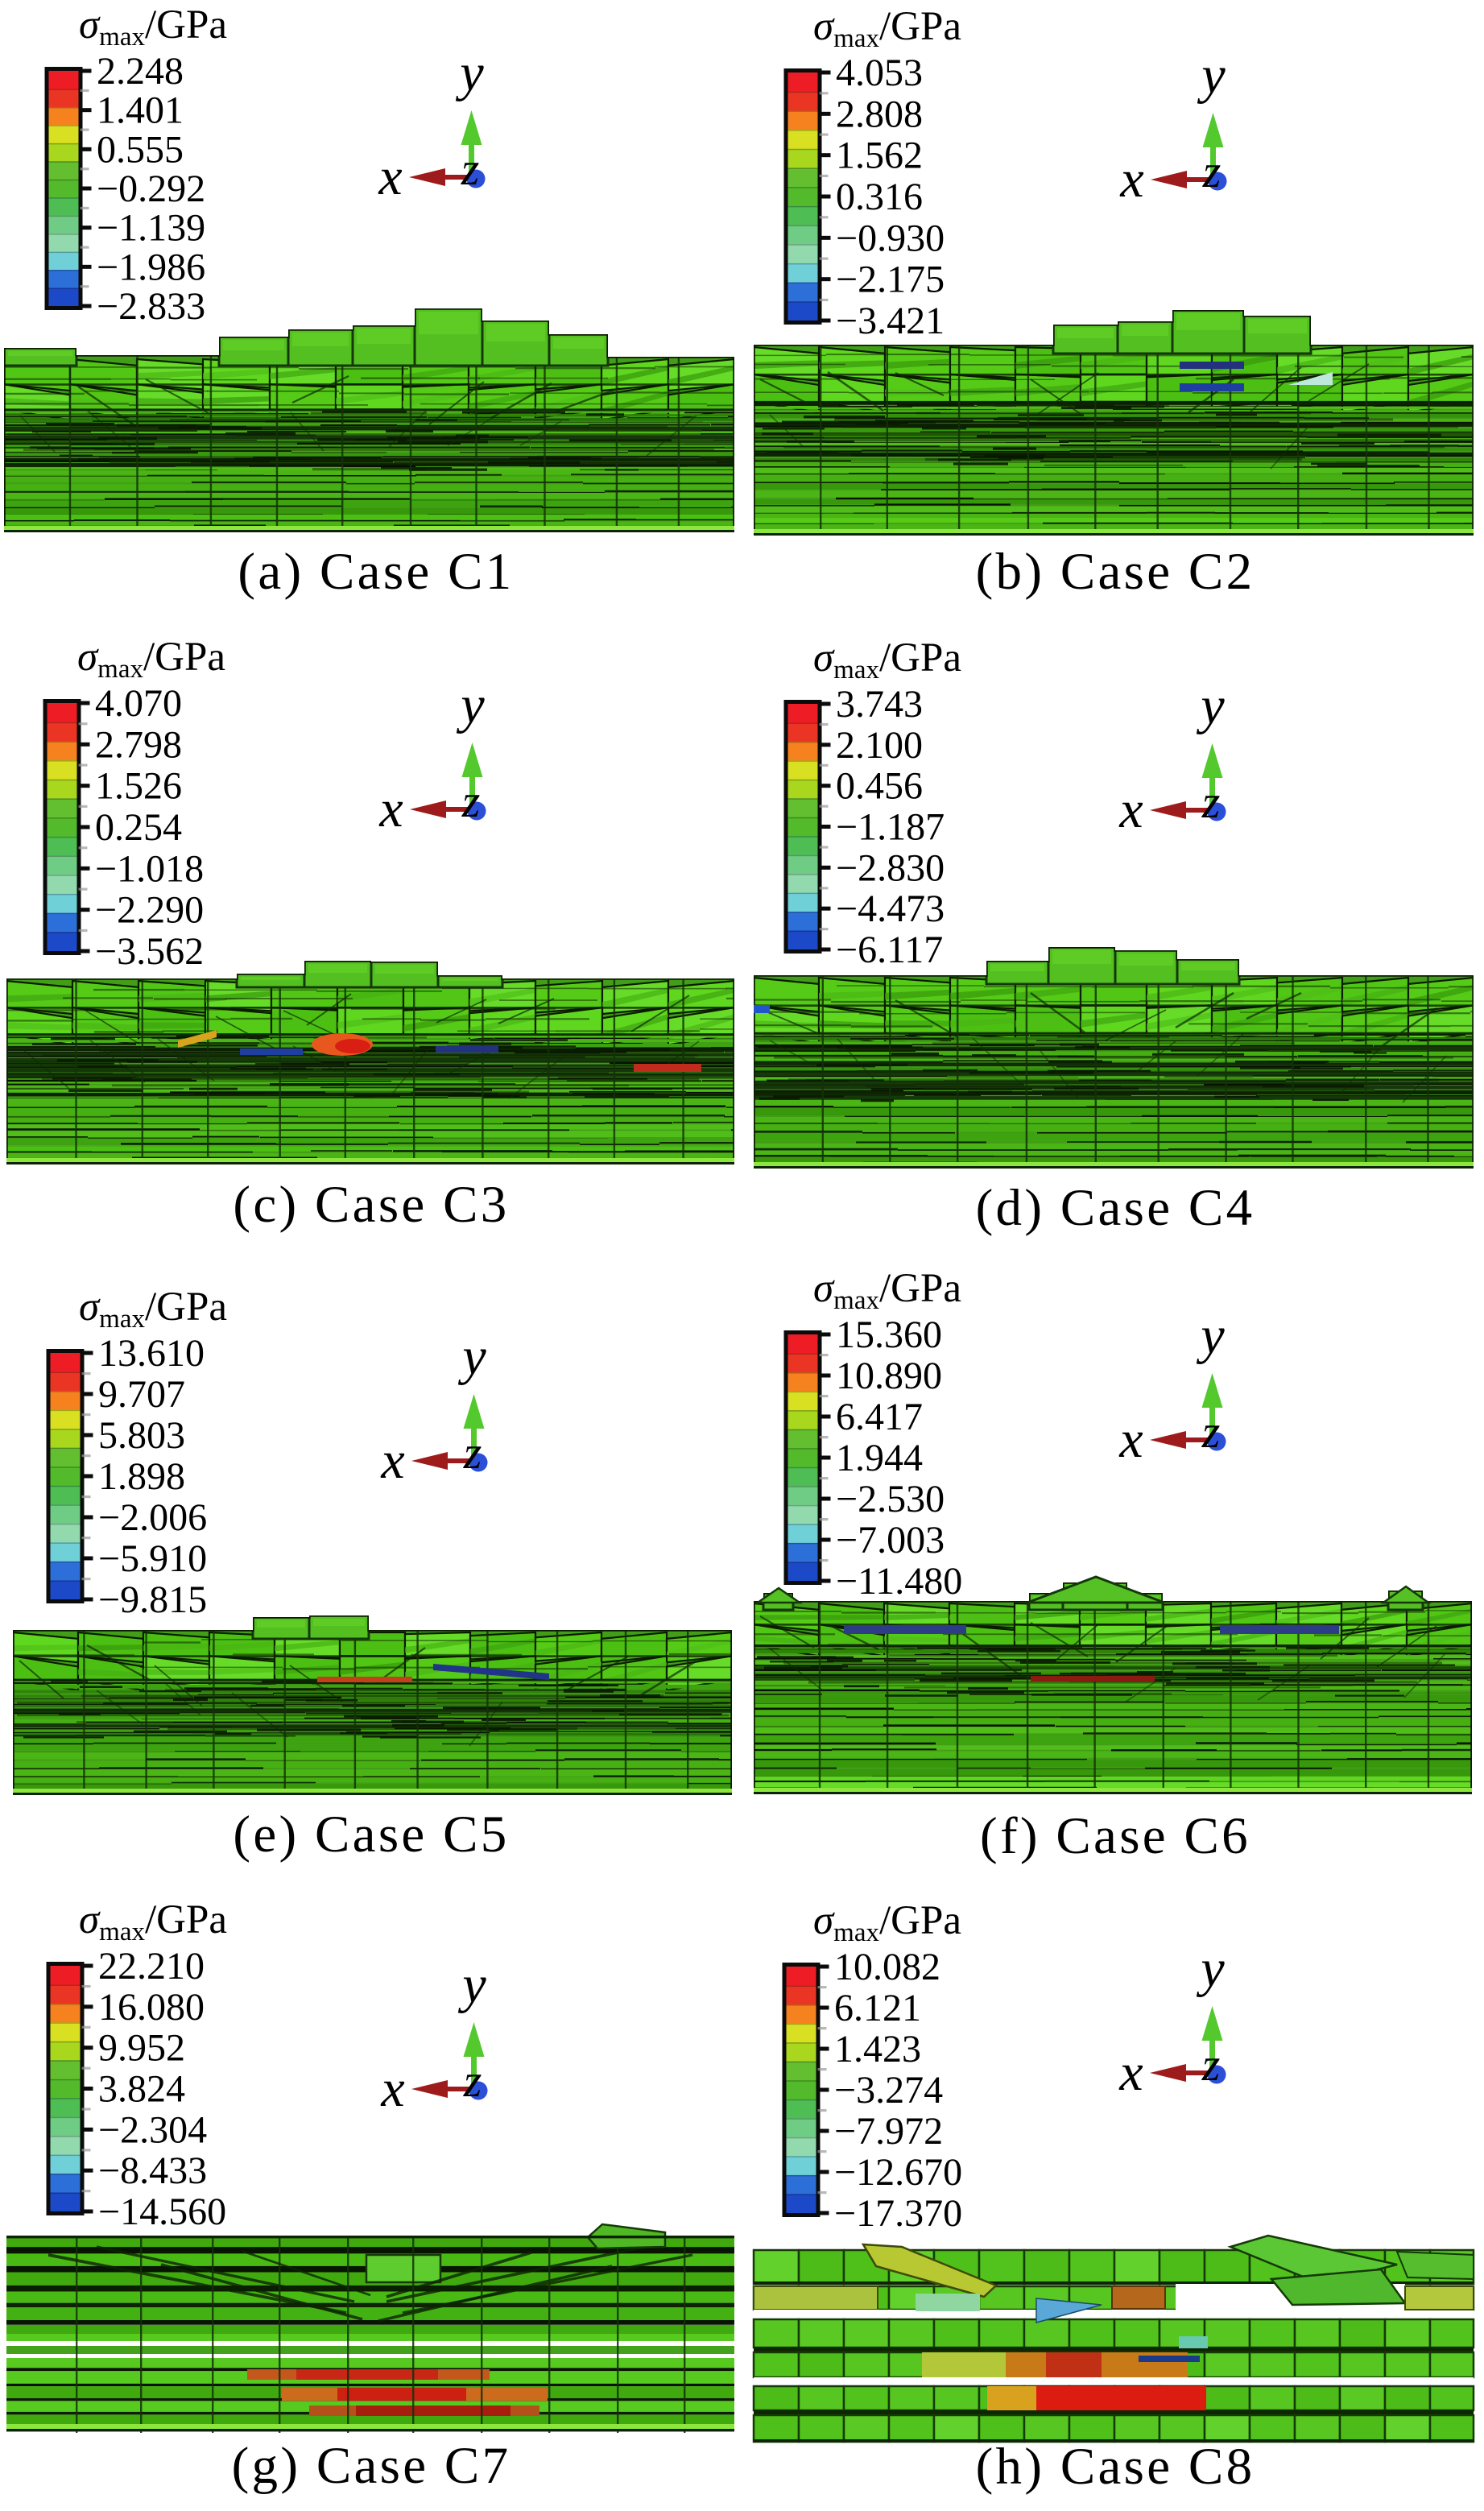  Describe the element at coordinates (1115, 1836) in the screenshot. I see `svg-text: (f) Case C6` at that location.